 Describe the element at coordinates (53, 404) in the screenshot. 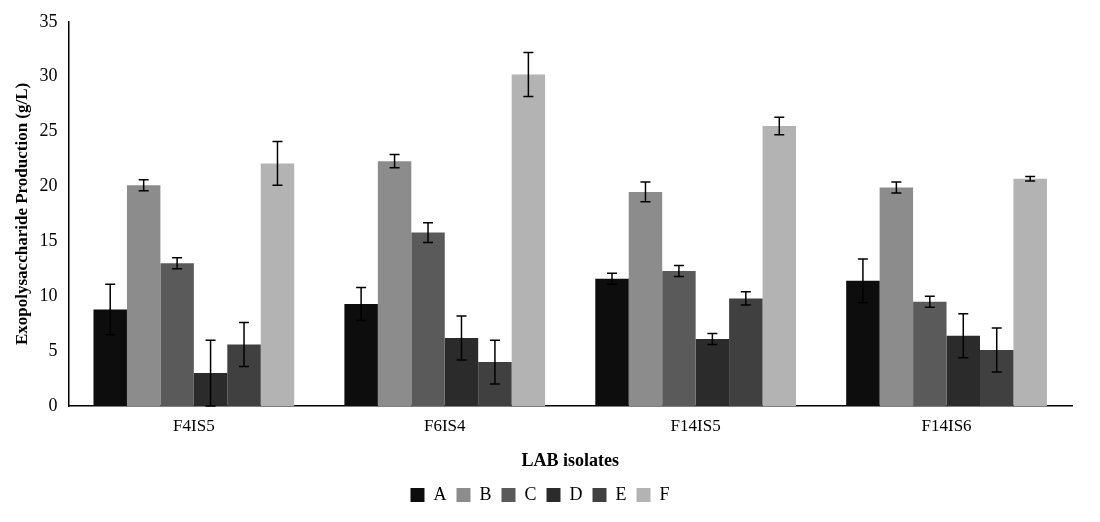

I see `y-tick-label: 0` at that location.